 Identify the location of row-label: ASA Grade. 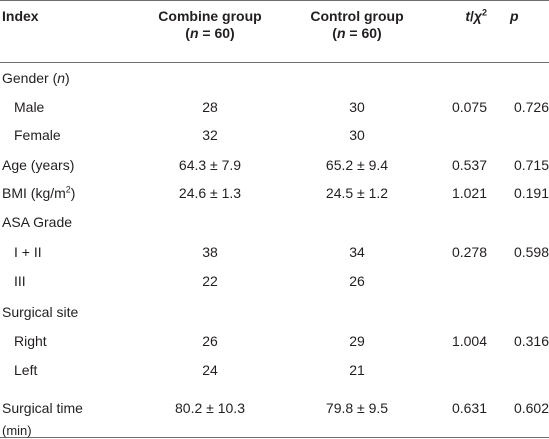
(37, 222).